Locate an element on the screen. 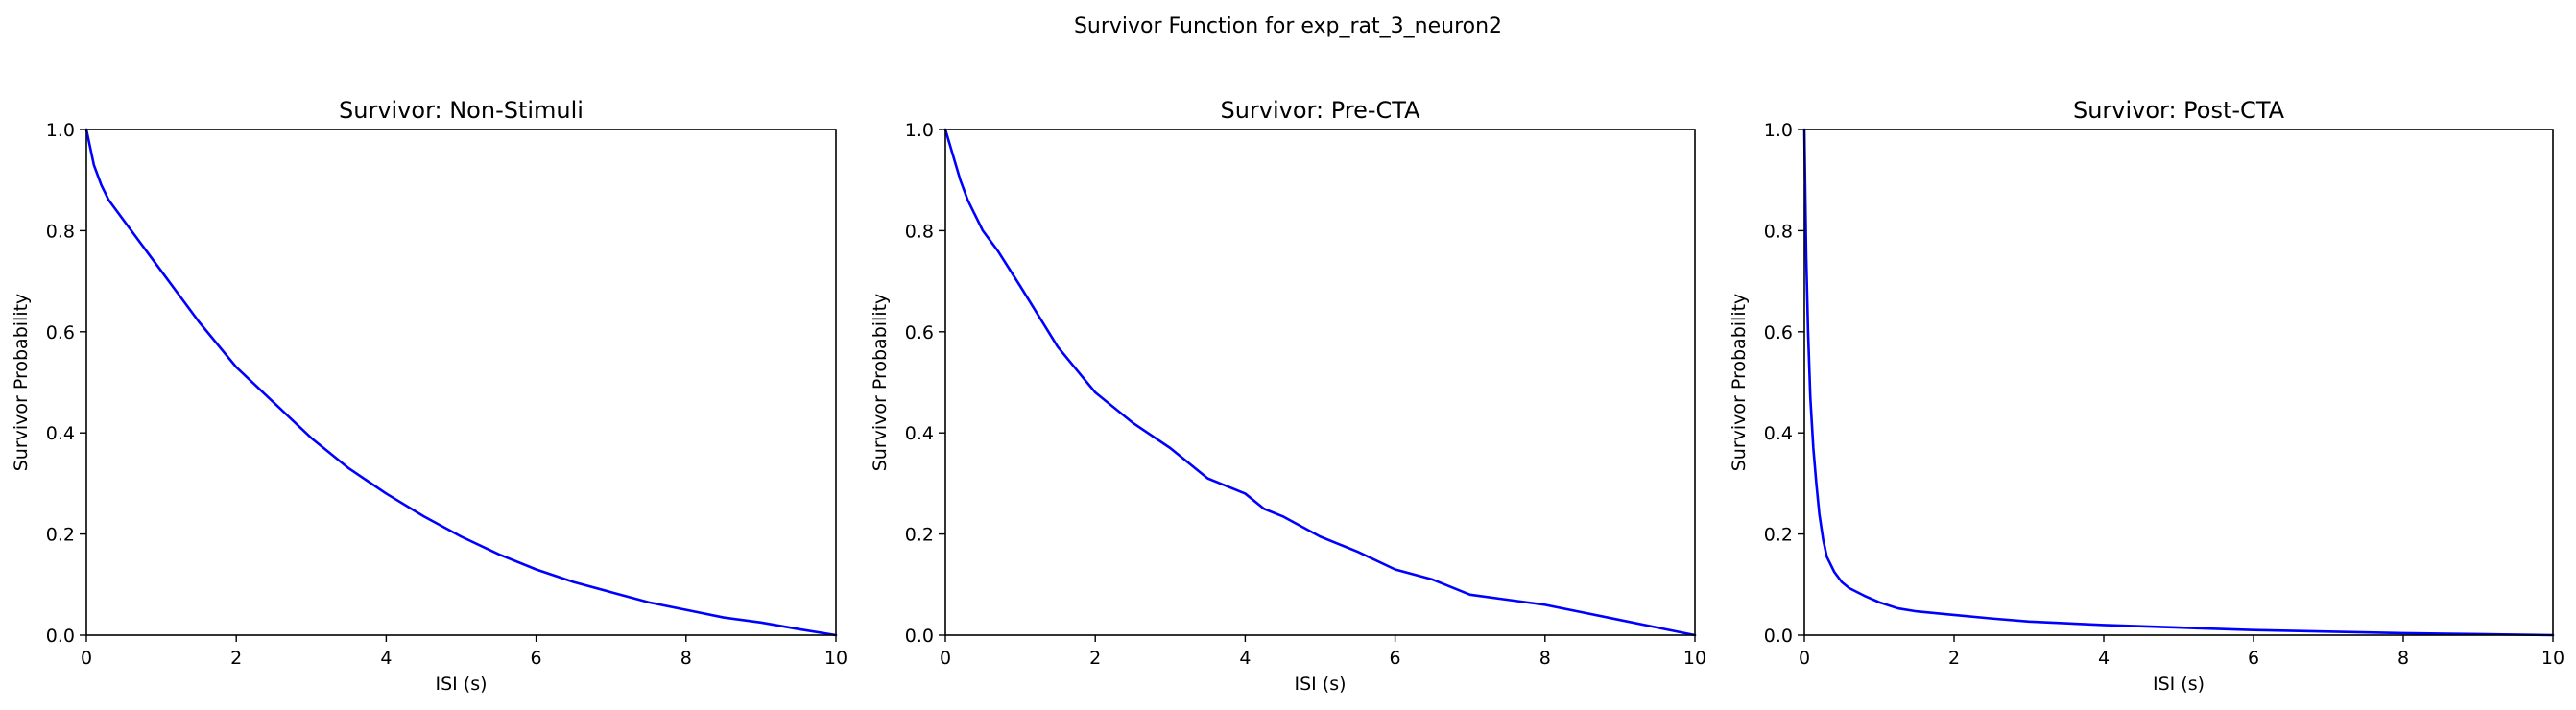 This screenshot has width=2576, height=710. chart-title: Survivor: Post-CTA is located at coordinates (2179, 110).